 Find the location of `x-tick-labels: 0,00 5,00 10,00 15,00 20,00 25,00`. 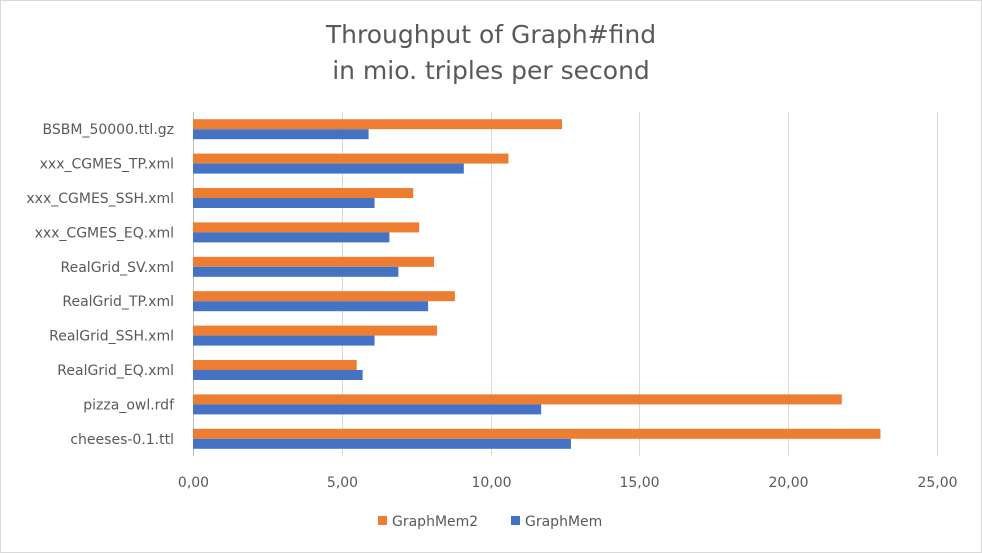

x-tick-labels: 0,00 5,00 10,00 15,00 20,00 25,00 is located at coordinates (568, 483).